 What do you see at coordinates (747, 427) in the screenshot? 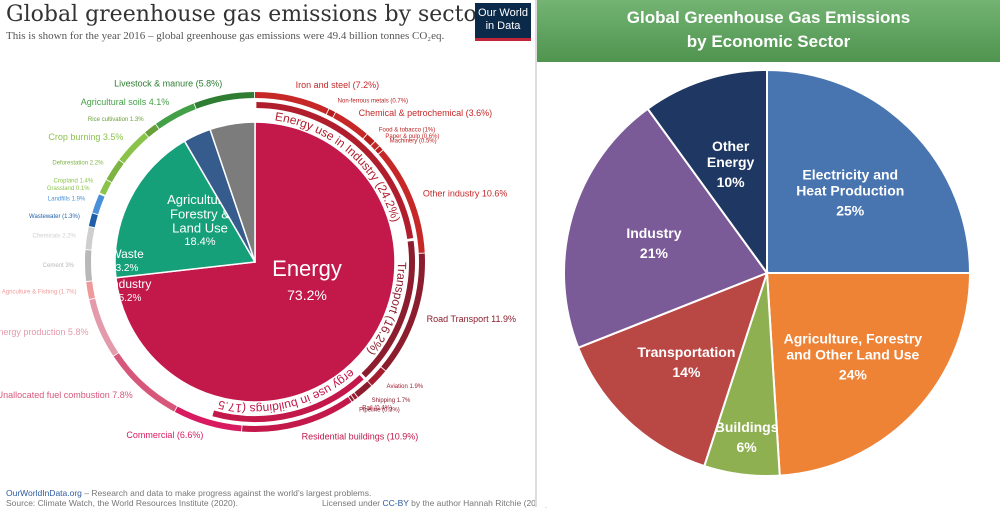
I see `pie-label-buildings: Buildings` at bounding box center [747, 427].